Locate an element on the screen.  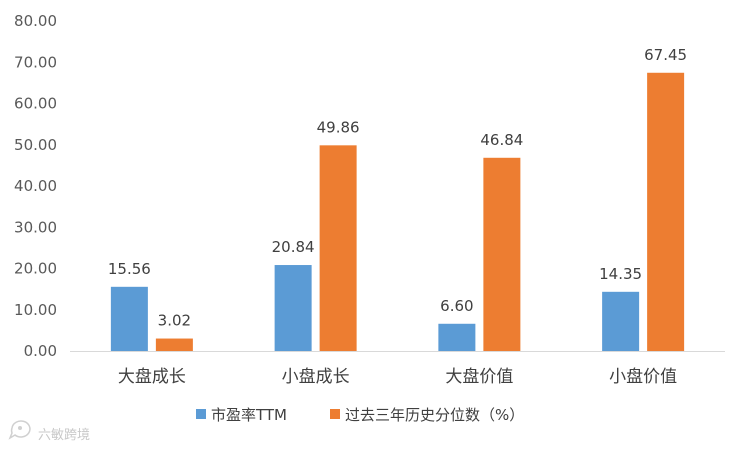
legend: 市盈率TTM 过去三年历史分位数（%） is located at coordinates (360, 415).